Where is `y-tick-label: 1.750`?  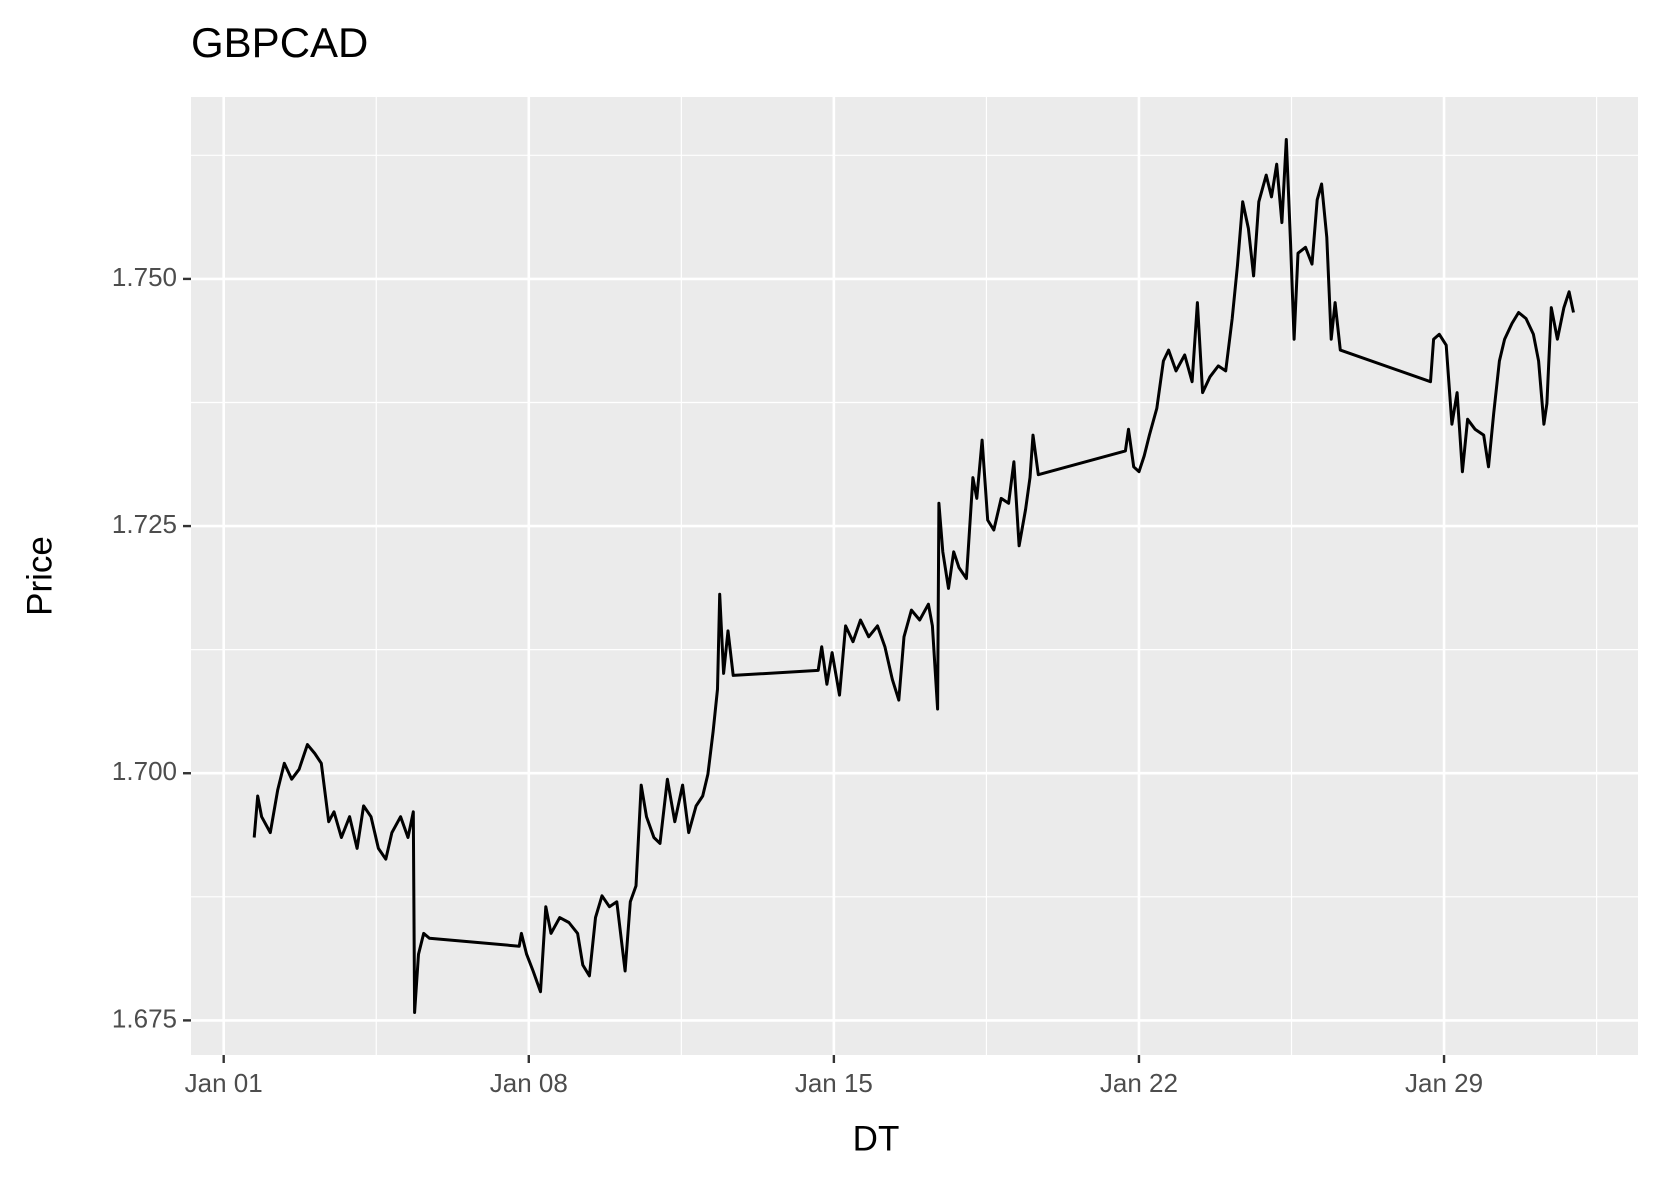 y-tick-label: 1.750 is located at coordinates (144, 277).